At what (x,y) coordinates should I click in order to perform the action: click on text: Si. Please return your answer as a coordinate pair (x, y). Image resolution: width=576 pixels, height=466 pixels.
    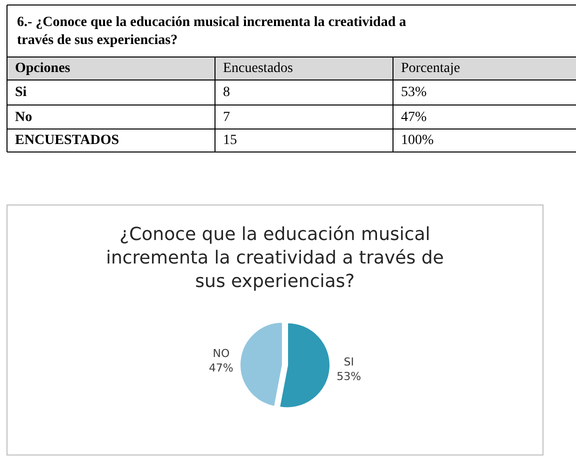
    Looking at the image, I should click on (21, 92).